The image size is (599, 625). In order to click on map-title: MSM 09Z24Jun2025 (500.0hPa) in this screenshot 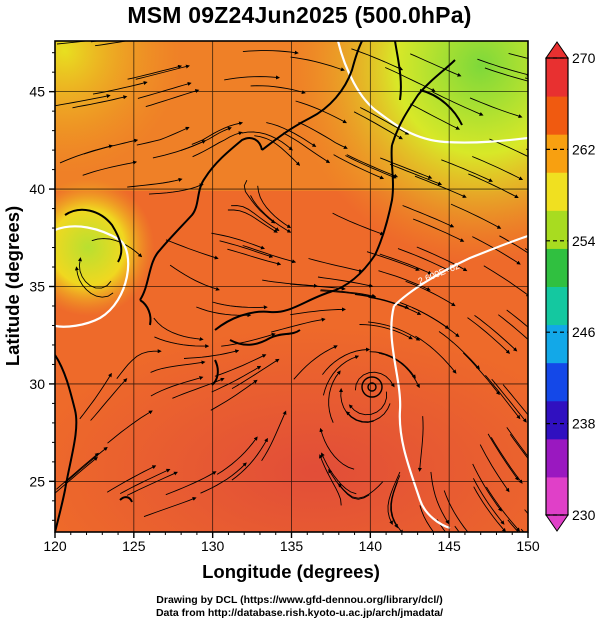, I will do `click(299, 15)`.